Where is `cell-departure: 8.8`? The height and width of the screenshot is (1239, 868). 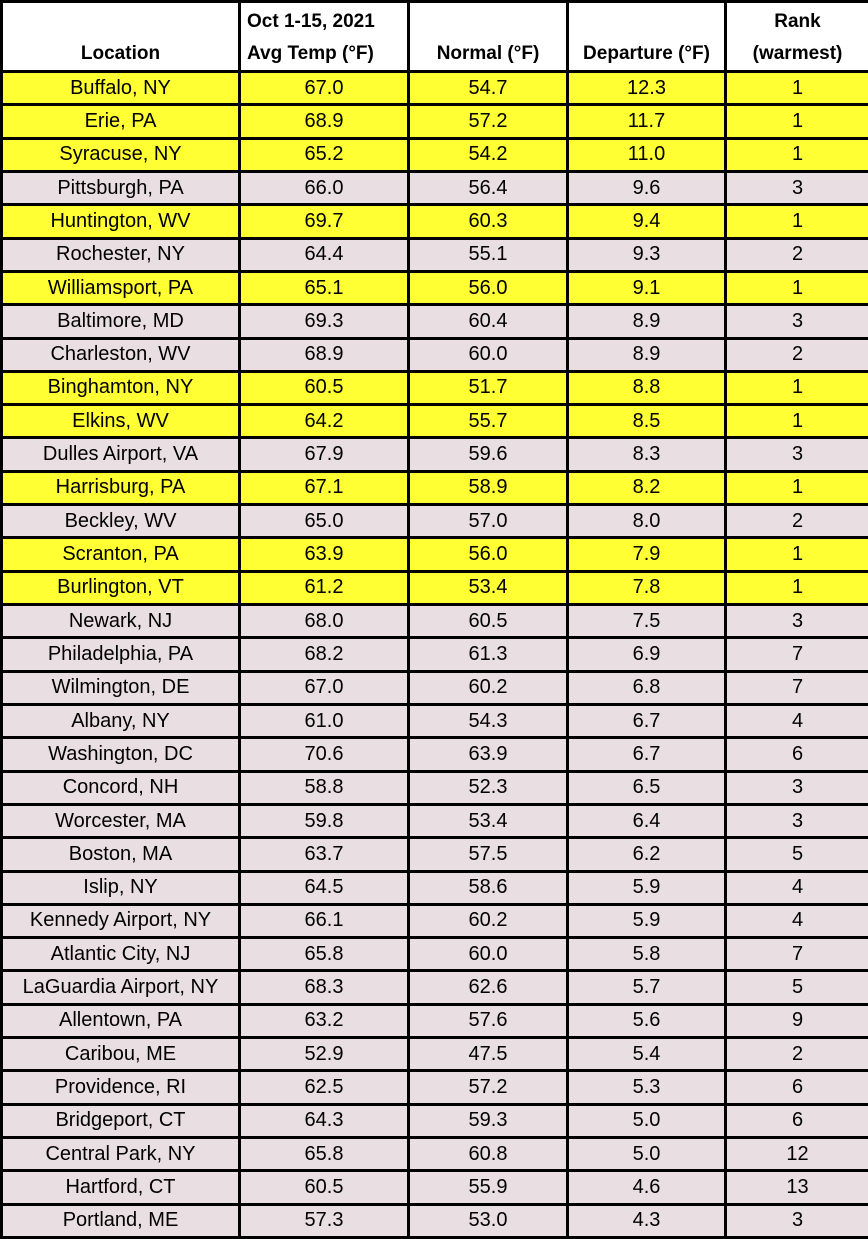
cell-departure: 8.8 is located at coordinates (646, 388).